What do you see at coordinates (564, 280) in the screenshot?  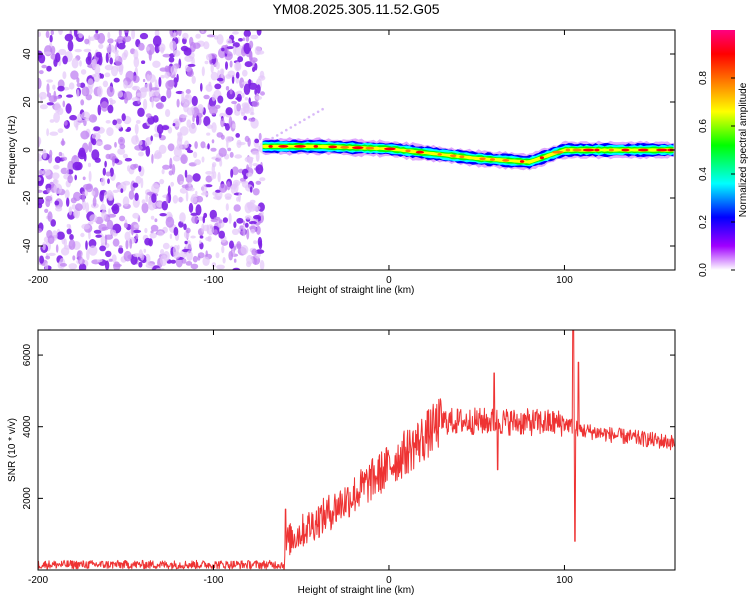 I see `x-tick-label: 100` at bounding box center [564, 280].